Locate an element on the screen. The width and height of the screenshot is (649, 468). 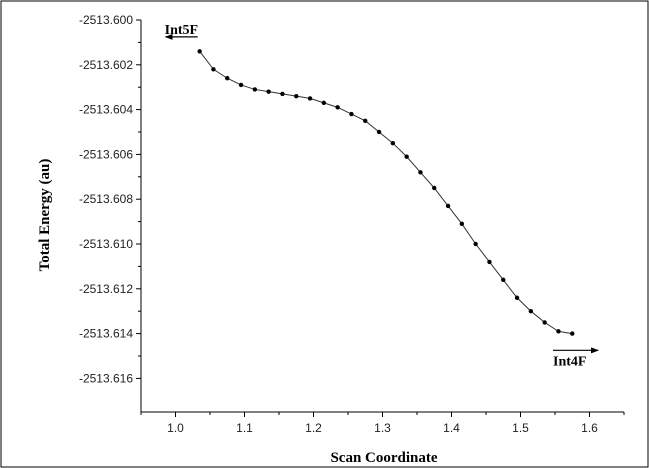
y-tick-label: -2513.600 is located at coordinates (106, 20).